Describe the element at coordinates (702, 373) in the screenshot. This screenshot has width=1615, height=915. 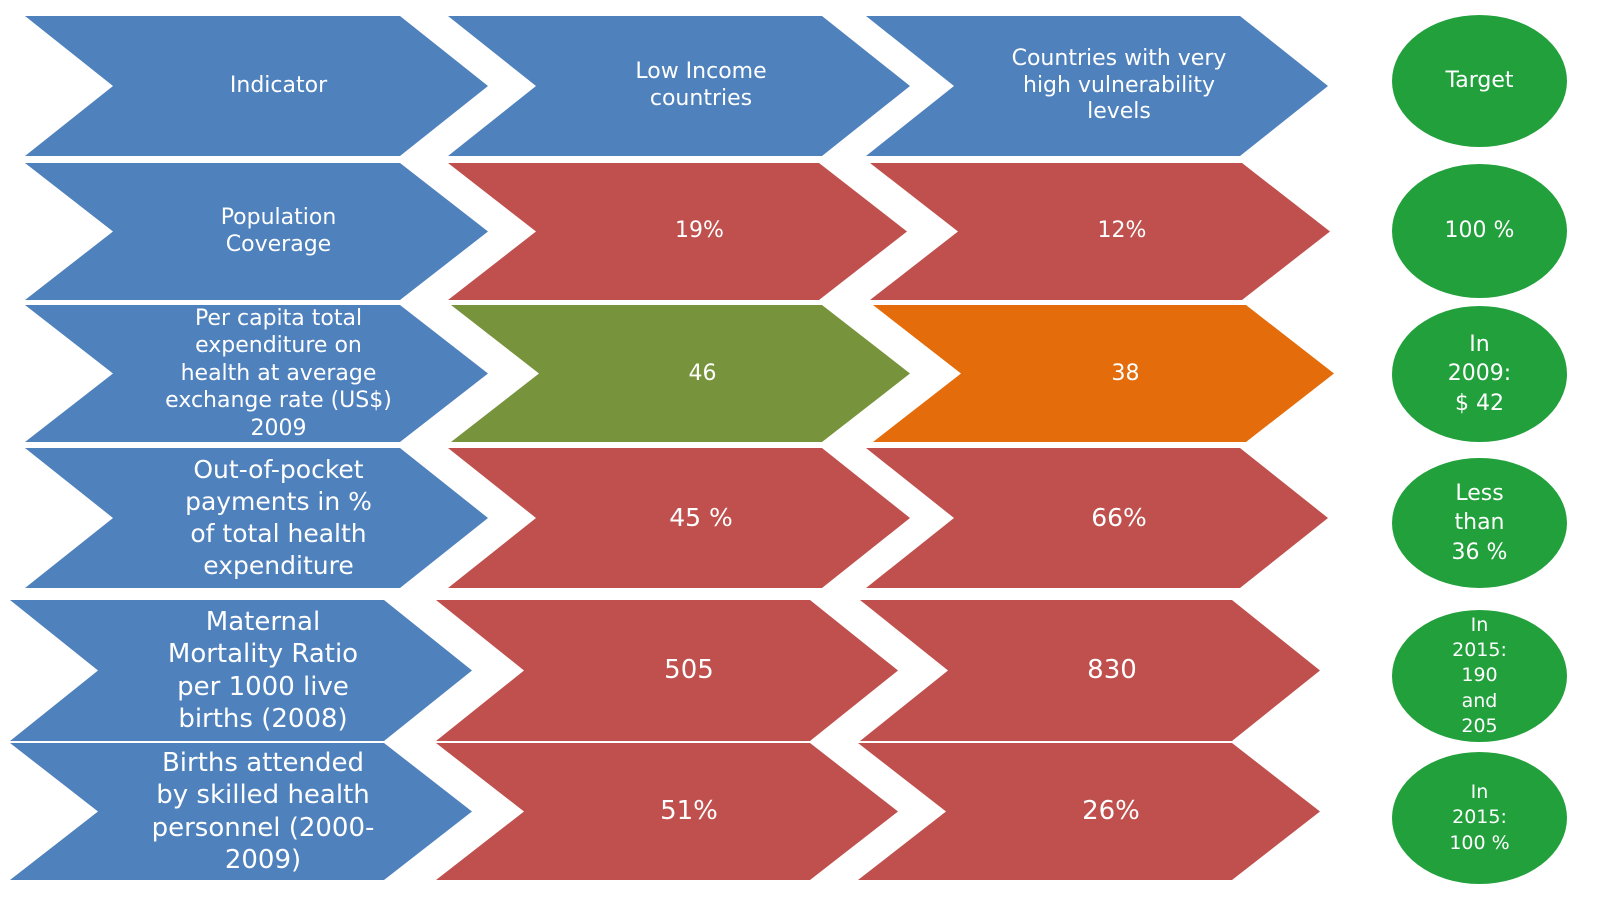
I see `low-income-value-2: 46` at that location.